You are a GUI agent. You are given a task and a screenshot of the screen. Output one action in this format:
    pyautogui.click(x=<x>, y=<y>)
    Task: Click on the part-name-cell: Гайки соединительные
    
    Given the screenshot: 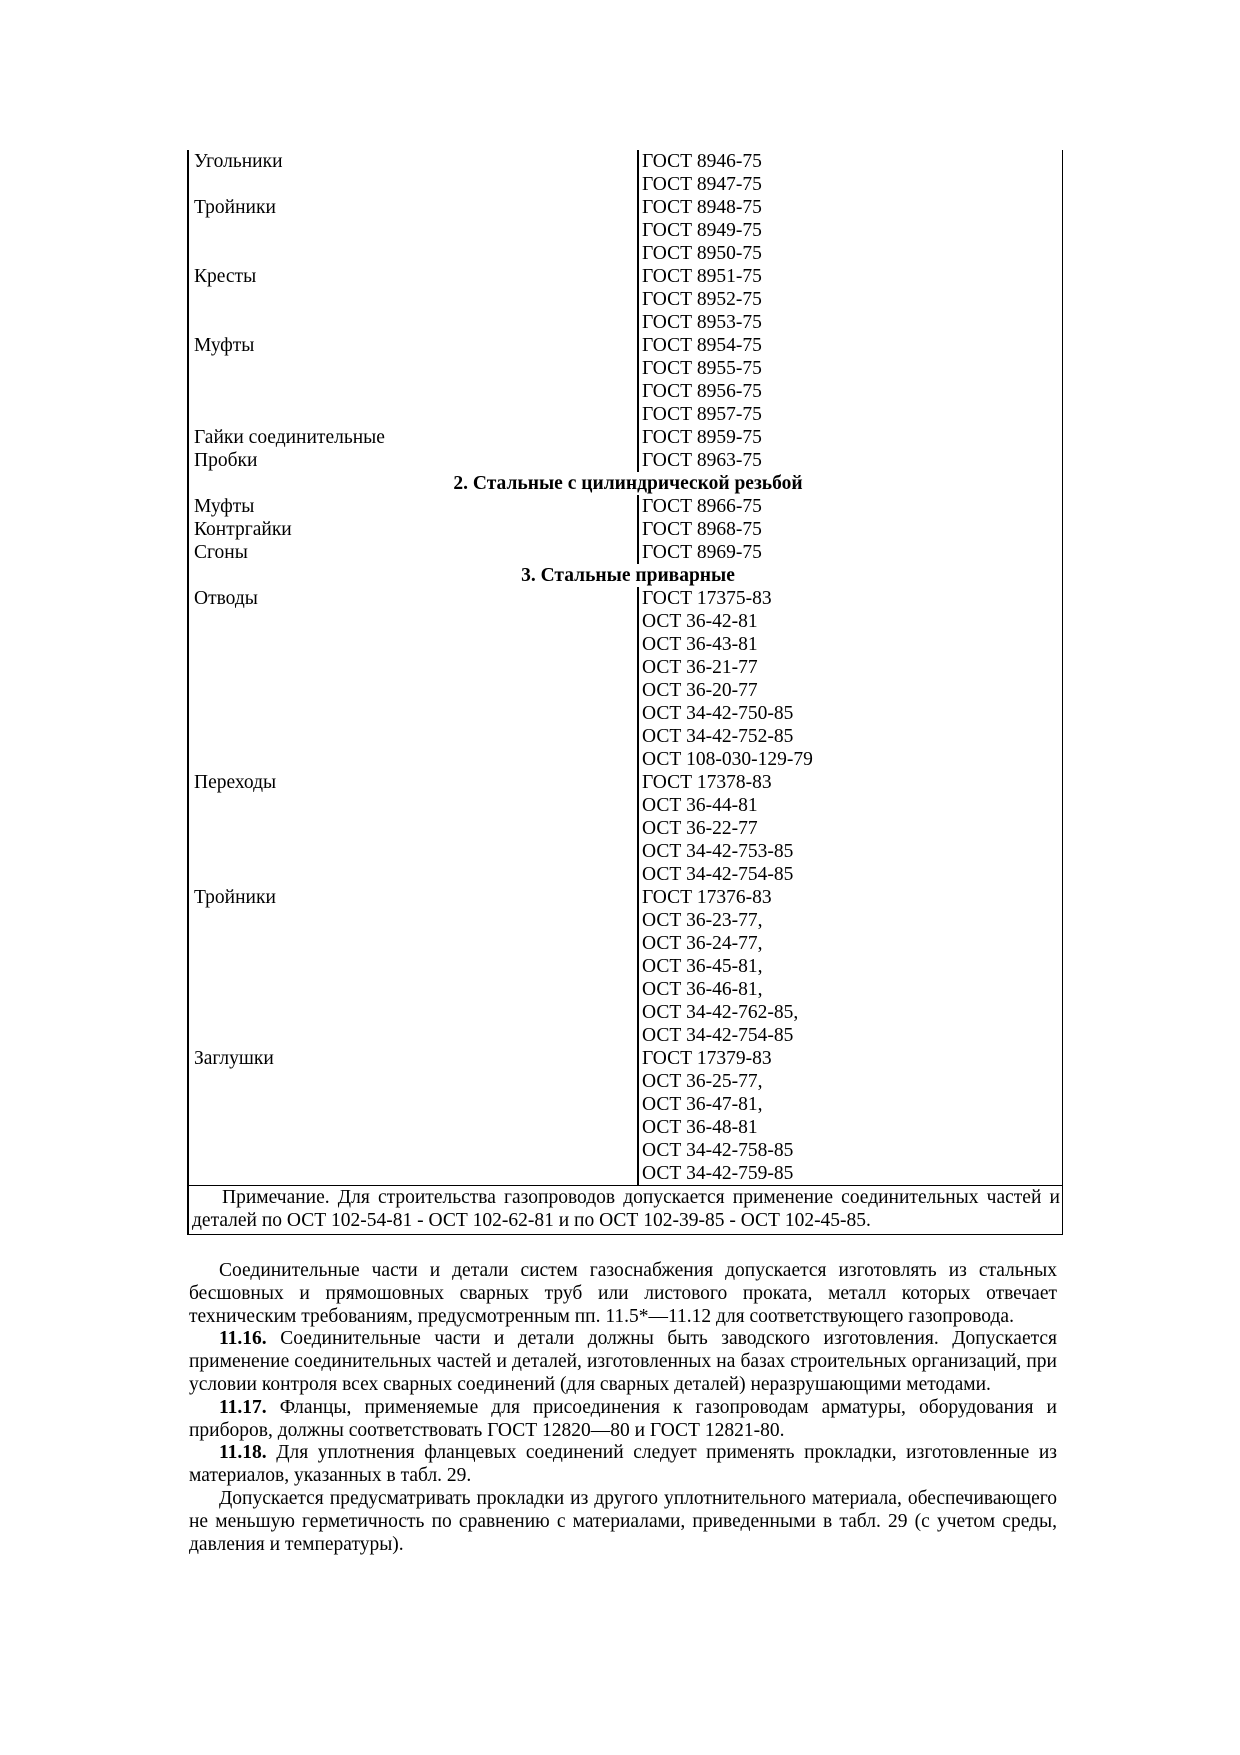 What is the action you would take?
    pyautogui.click(x=412, y=437)
    